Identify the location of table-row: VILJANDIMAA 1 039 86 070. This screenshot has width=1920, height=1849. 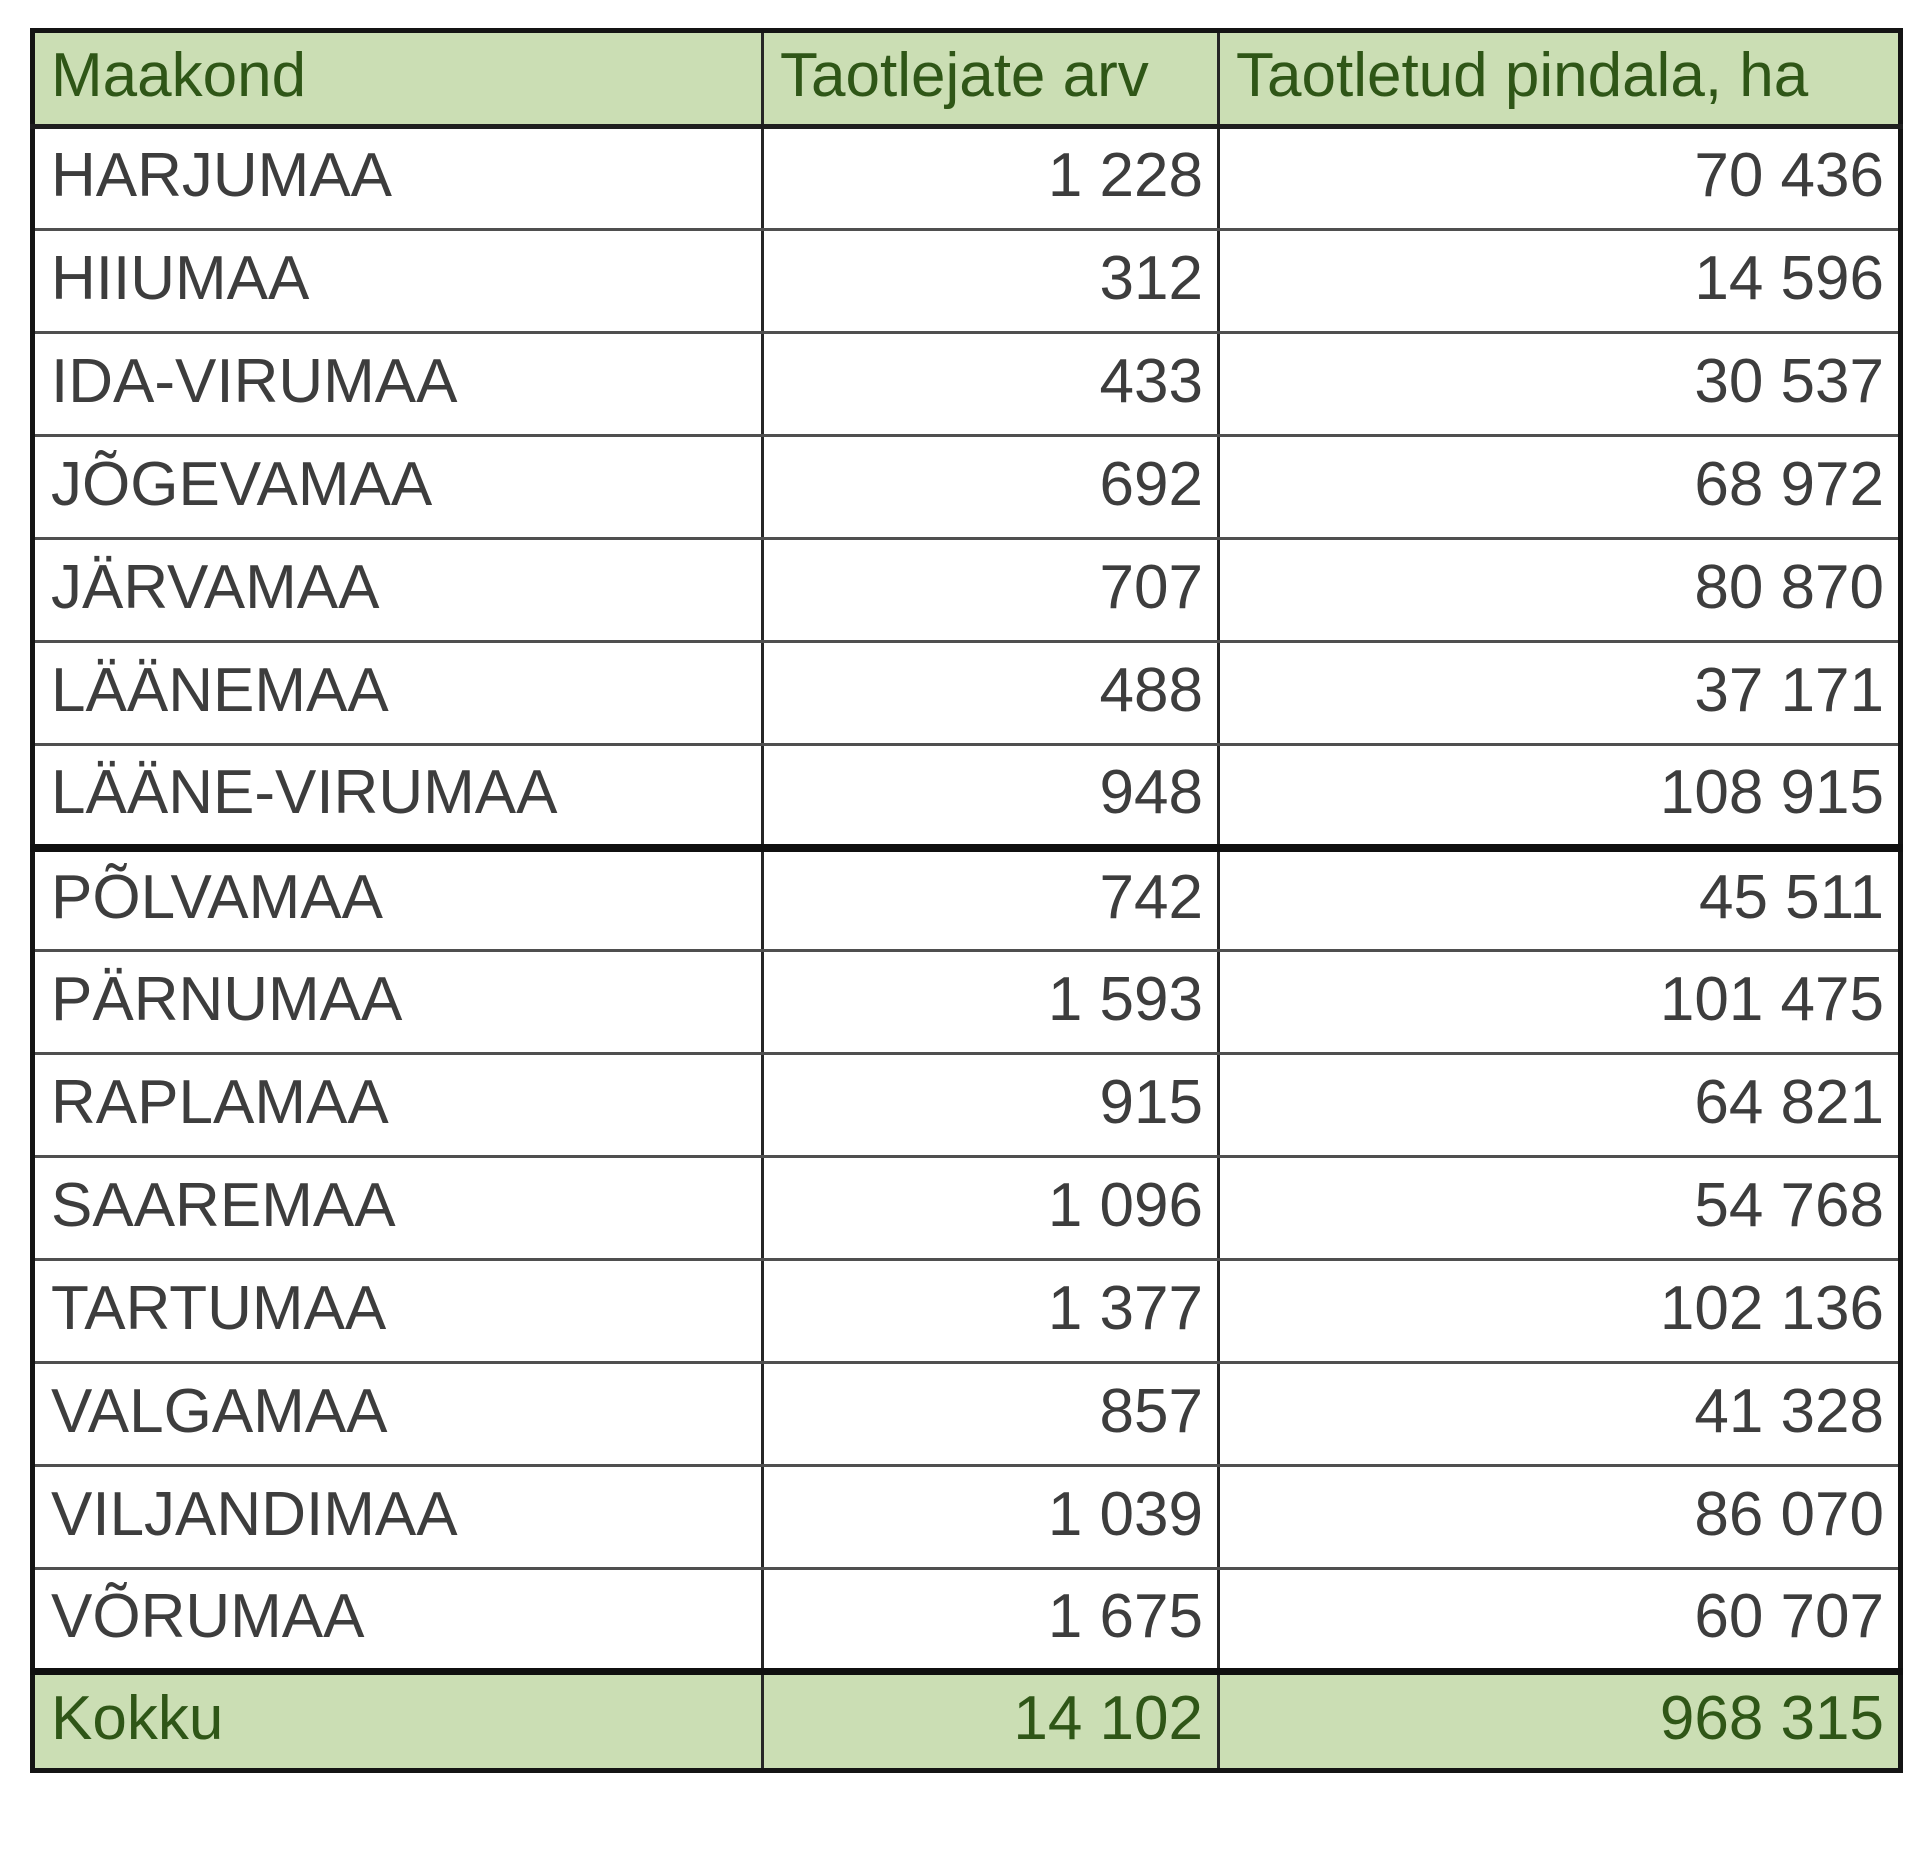
(966, 1517).